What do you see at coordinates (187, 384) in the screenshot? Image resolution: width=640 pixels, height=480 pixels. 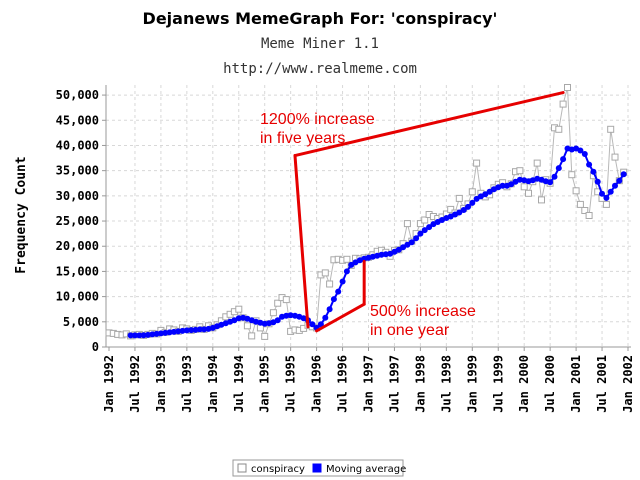 I see `x-tick-label: Jul 1993` at bounding box center [187, 384].